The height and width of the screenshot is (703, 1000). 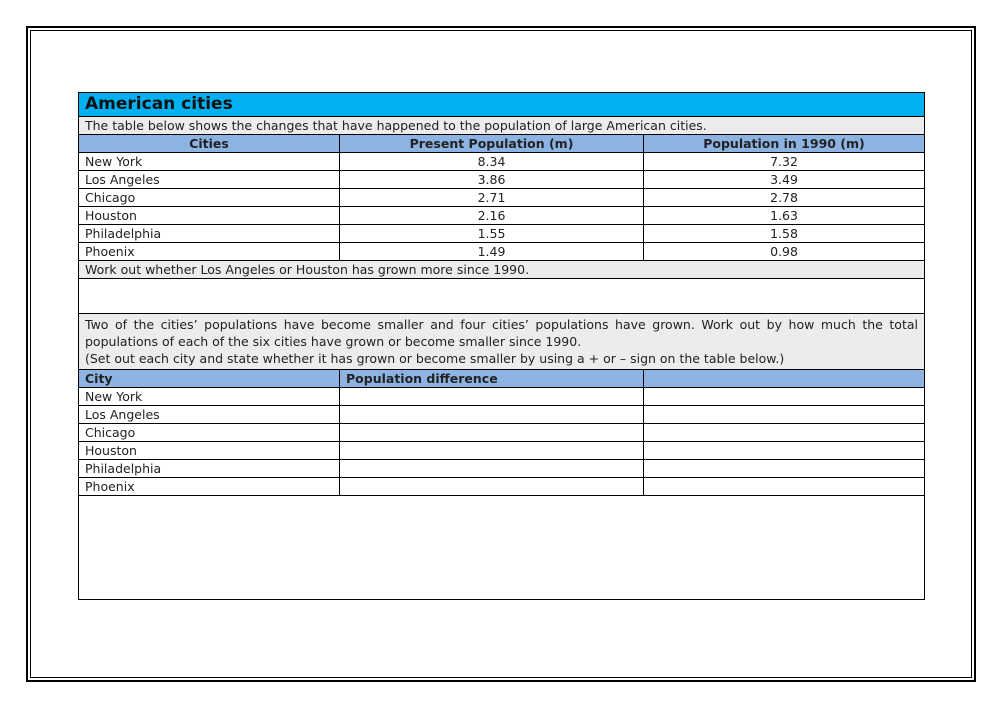 I want to click on table-row: Chicago, so click(x=501, y=432).